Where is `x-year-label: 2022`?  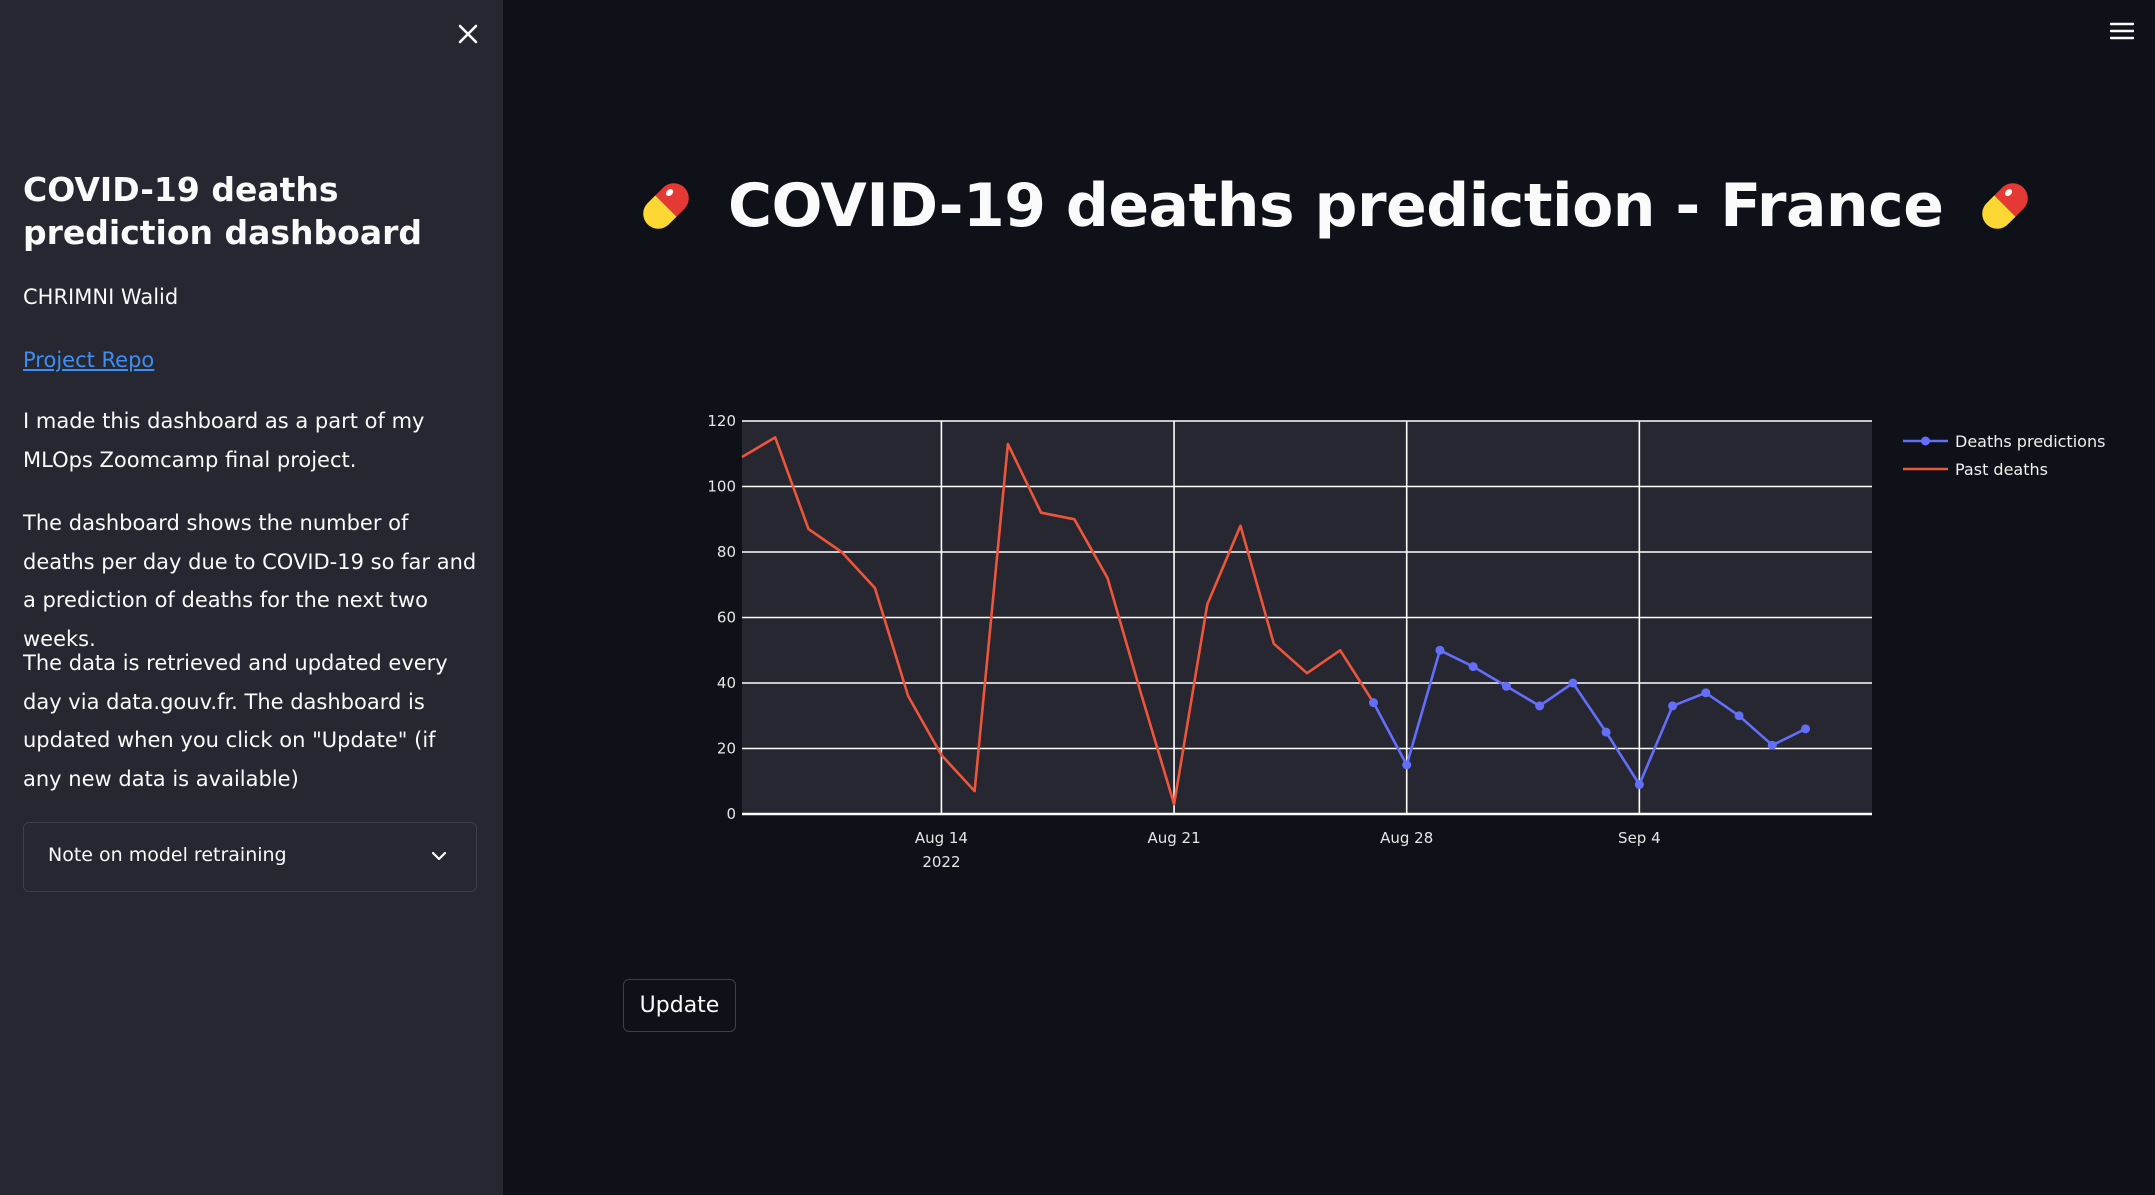
x-year-label: 2022 is located at coordinates (941, 862).